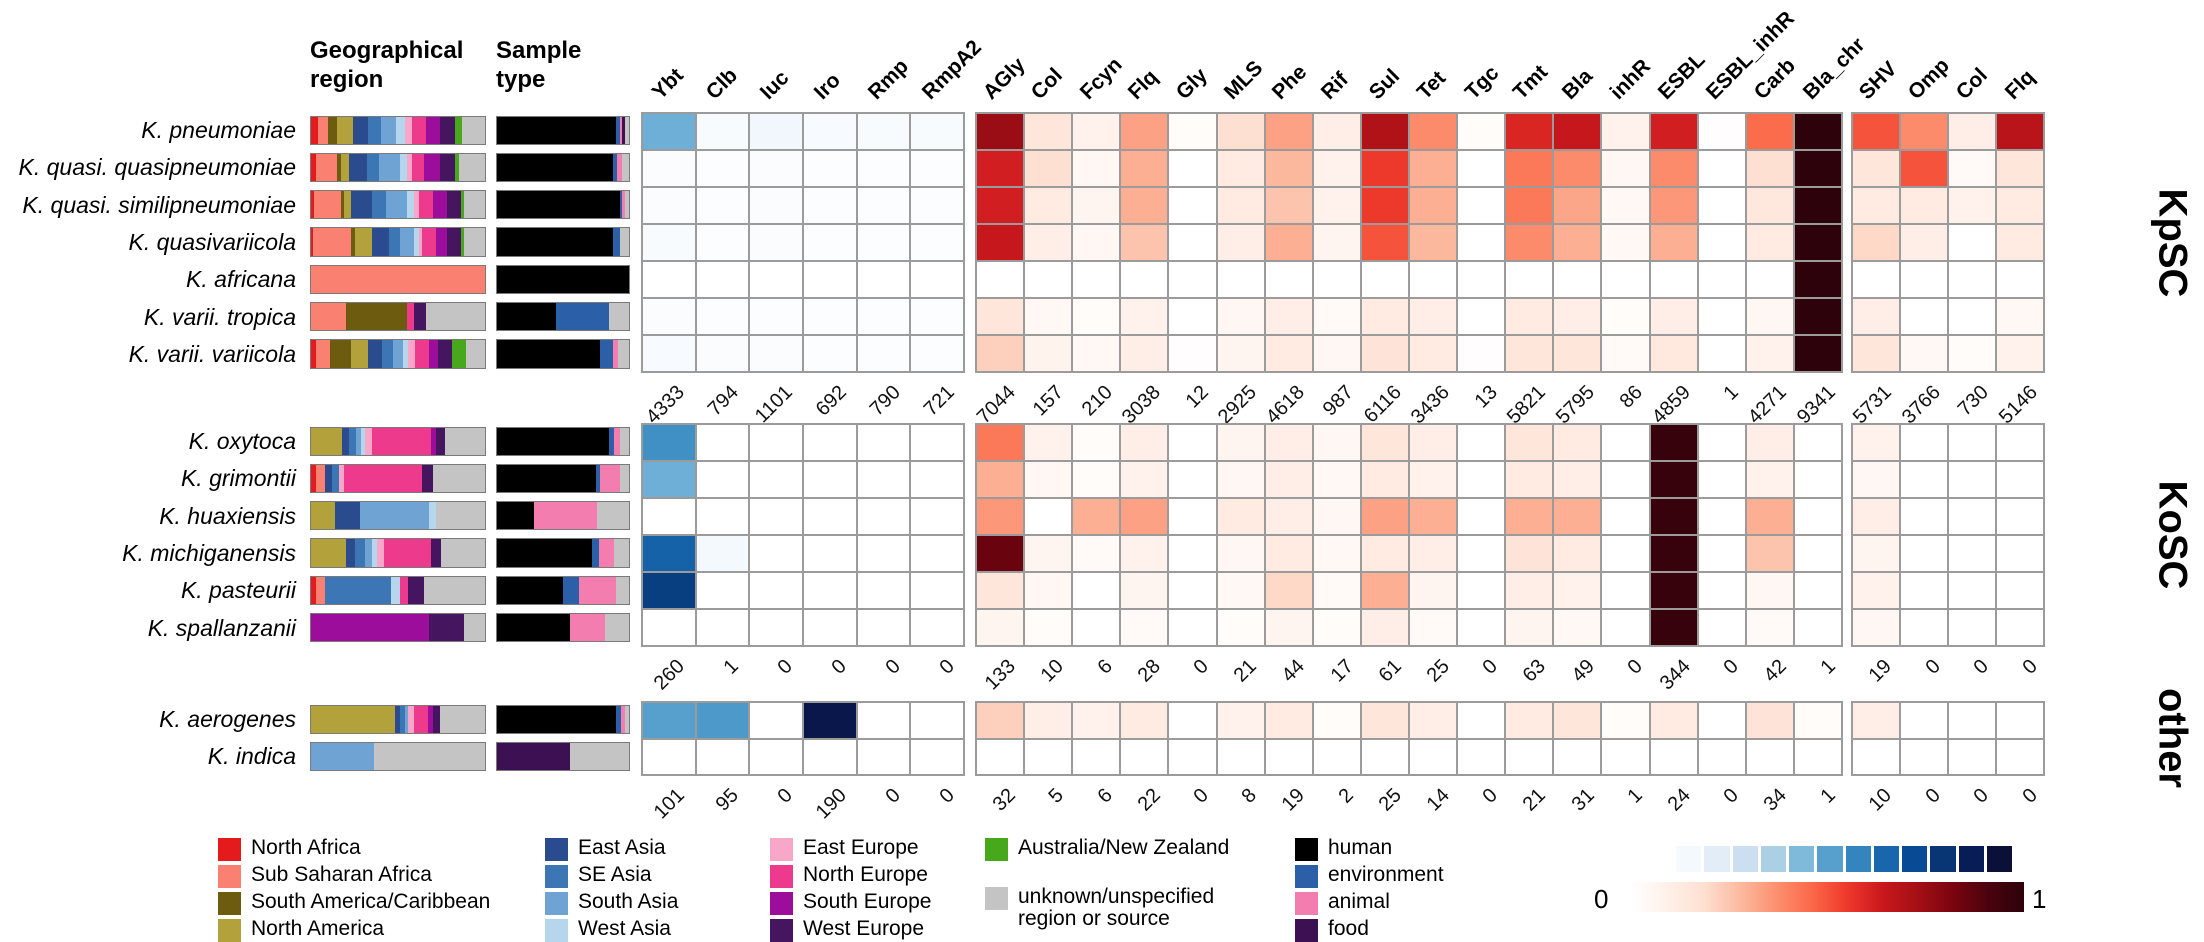 The width and height of the screenshot is (2204, 942). I want to click on species-label: K. quasi. quasipneumoniae, so click(157, 167).